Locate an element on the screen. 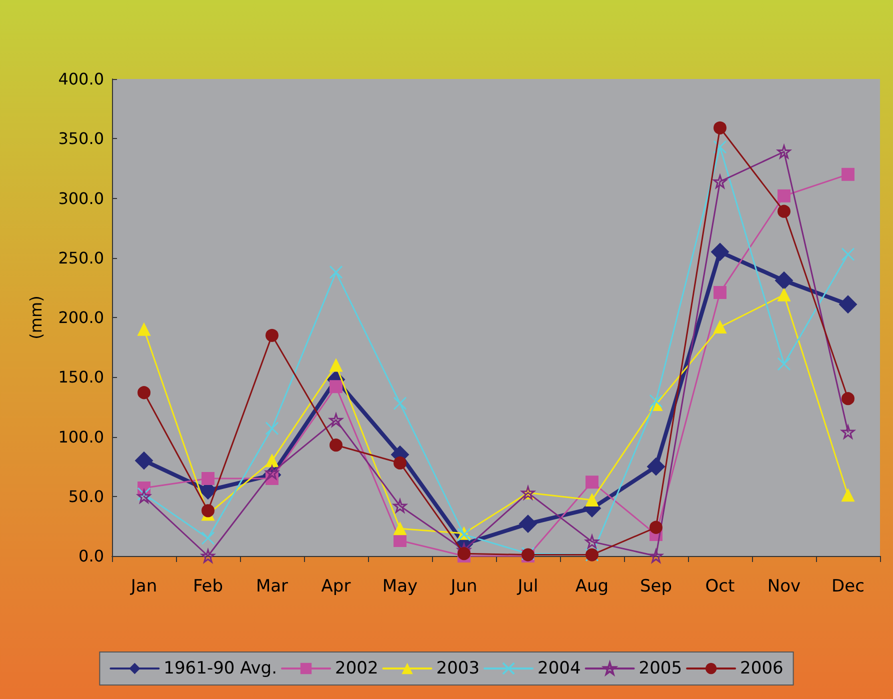  legend-label: 2005 is located at coordinates (660, 668).